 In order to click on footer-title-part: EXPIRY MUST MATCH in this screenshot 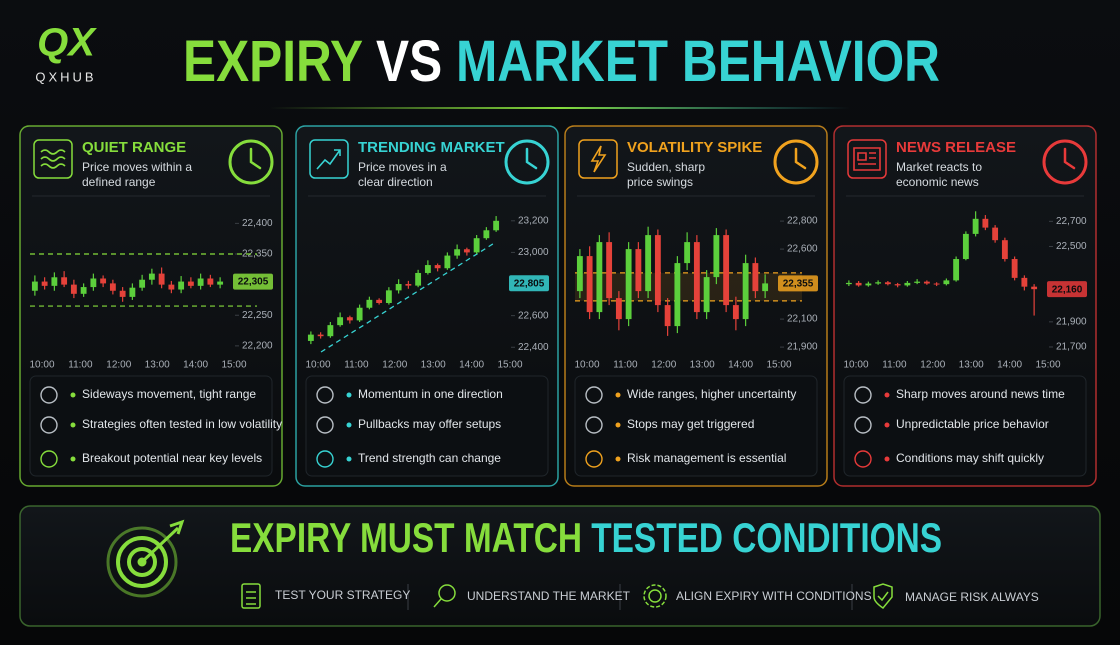, I will do `click(406, 537)`.